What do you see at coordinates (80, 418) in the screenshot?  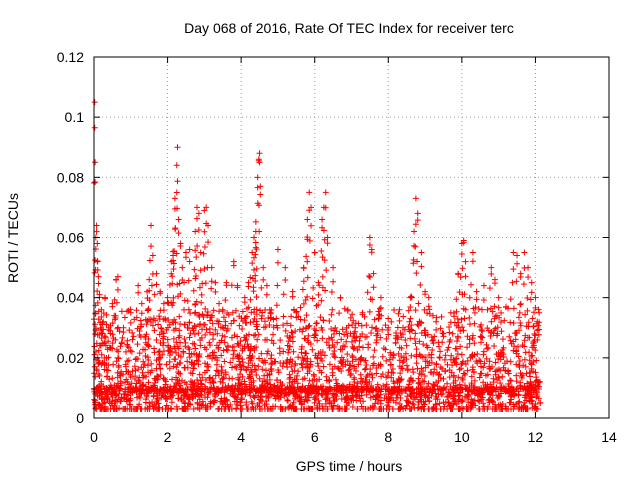 I see `y-tick-label: 0` at bounding box center [80, 418].